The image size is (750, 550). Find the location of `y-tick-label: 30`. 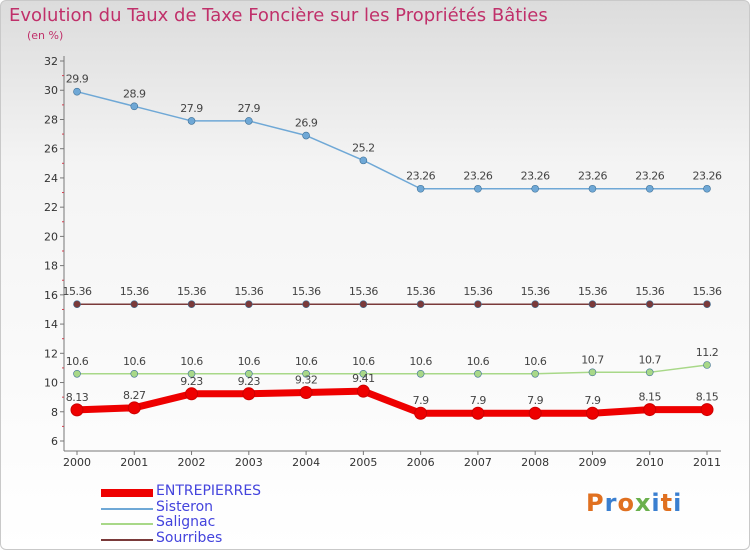

y-tick-label: 30 is located at coordinates (51, 90).